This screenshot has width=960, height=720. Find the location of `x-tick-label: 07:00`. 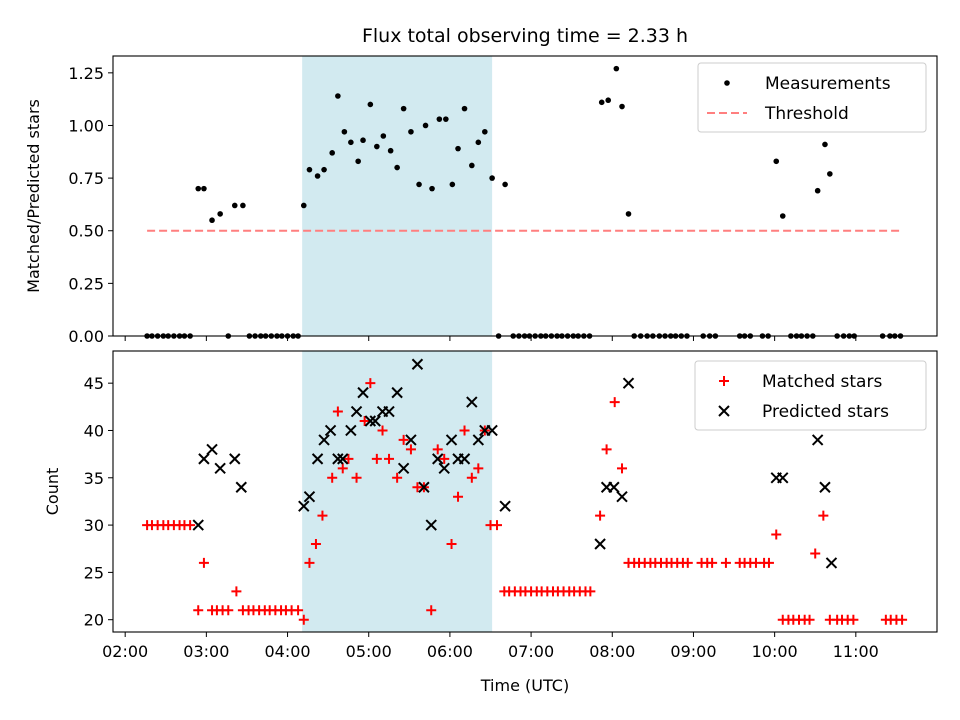

x-tick-label: 07:00 is located at coordinates (531, 651).